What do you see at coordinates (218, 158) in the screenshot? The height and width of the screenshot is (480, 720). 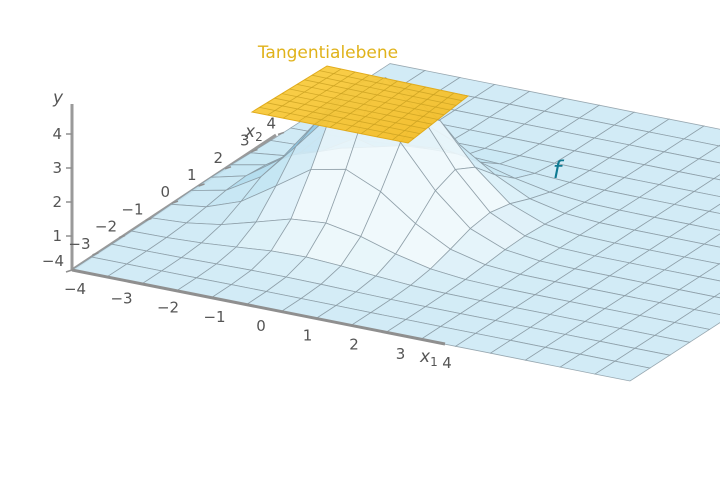 I see `x2-tick-label: 2` at bounding box center [218, 158].